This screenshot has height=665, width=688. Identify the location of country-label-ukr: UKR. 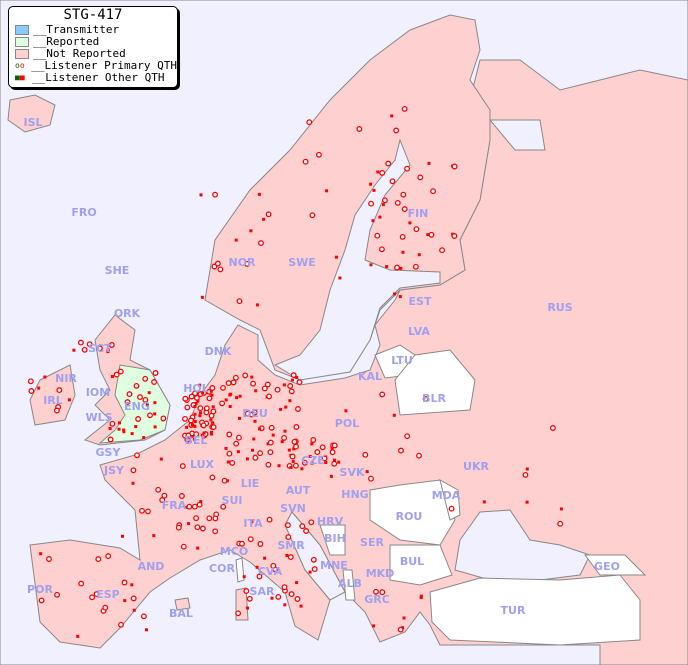
(476, 466).